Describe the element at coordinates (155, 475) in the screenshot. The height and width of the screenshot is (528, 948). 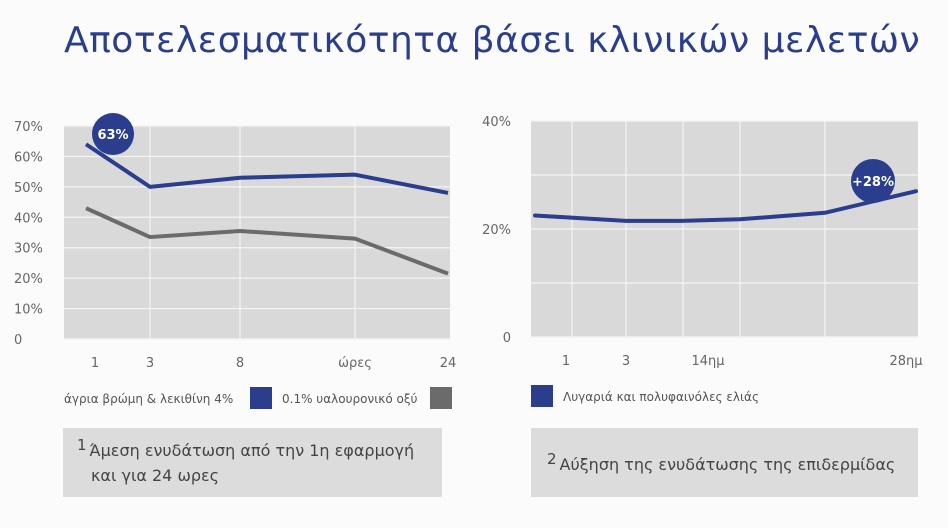
I see `note-1-line-2: και για 24 ωρες` at that location.